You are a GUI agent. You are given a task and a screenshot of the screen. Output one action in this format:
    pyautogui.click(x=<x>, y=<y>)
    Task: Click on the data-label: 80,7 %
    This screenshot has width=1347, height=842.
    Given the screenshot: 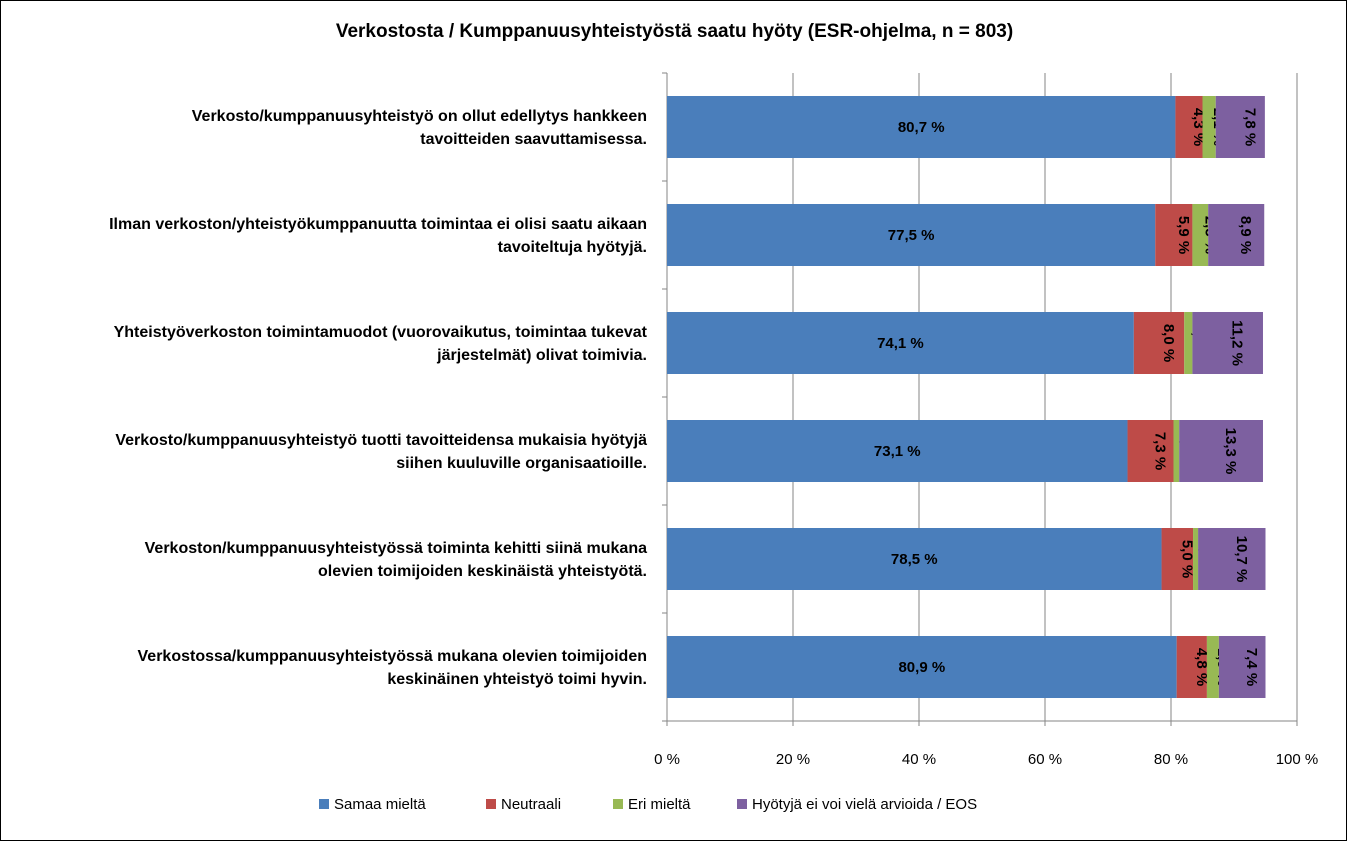 What is the action you would take?
    pyautogui.click(x=921, y=127)
    